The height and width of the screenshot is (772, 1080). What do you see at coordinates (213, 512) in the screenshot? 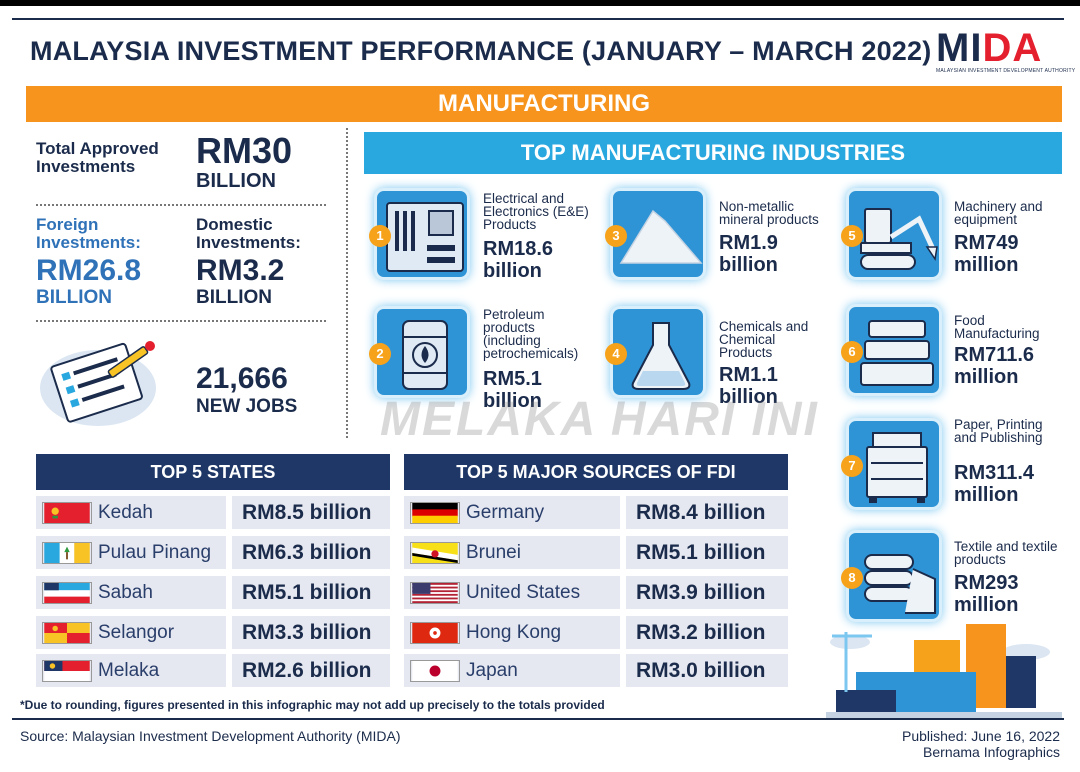
I see `table-row: Kedah RM8.5 billion` at bounding box center [213, 512].